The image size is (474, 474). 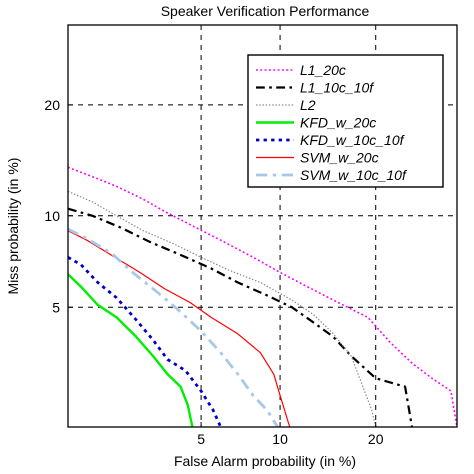 What do you see at coordinates (201, 439) in the screenshot?
I see `x-tick-label: 5` at bounding box center [201, 439].